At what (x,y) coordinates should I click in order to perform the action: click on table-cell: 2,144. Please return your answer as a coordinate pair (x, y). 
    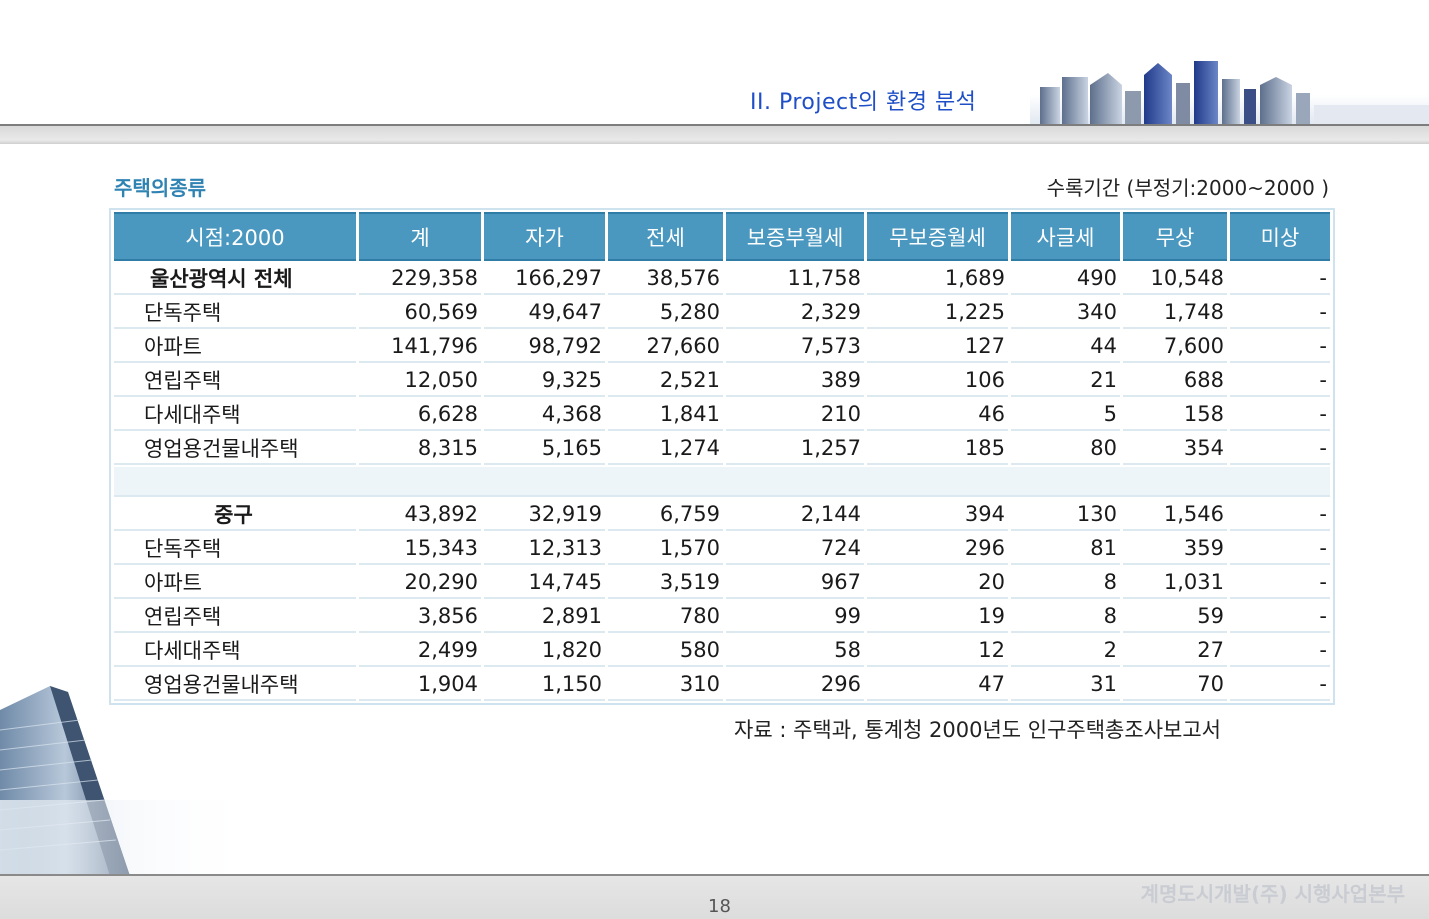
    Looking at the image, I should click on (795, 515).